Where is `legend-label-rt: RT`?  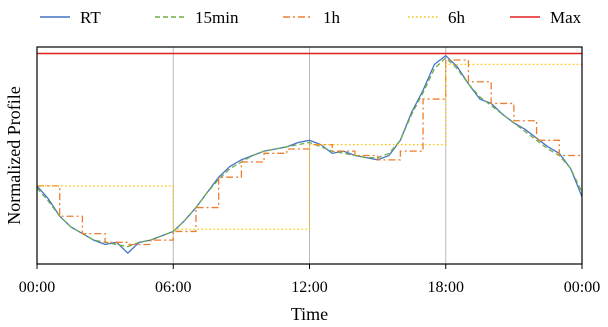
legend-label-rt: RT is located at coordinates (90, 17).